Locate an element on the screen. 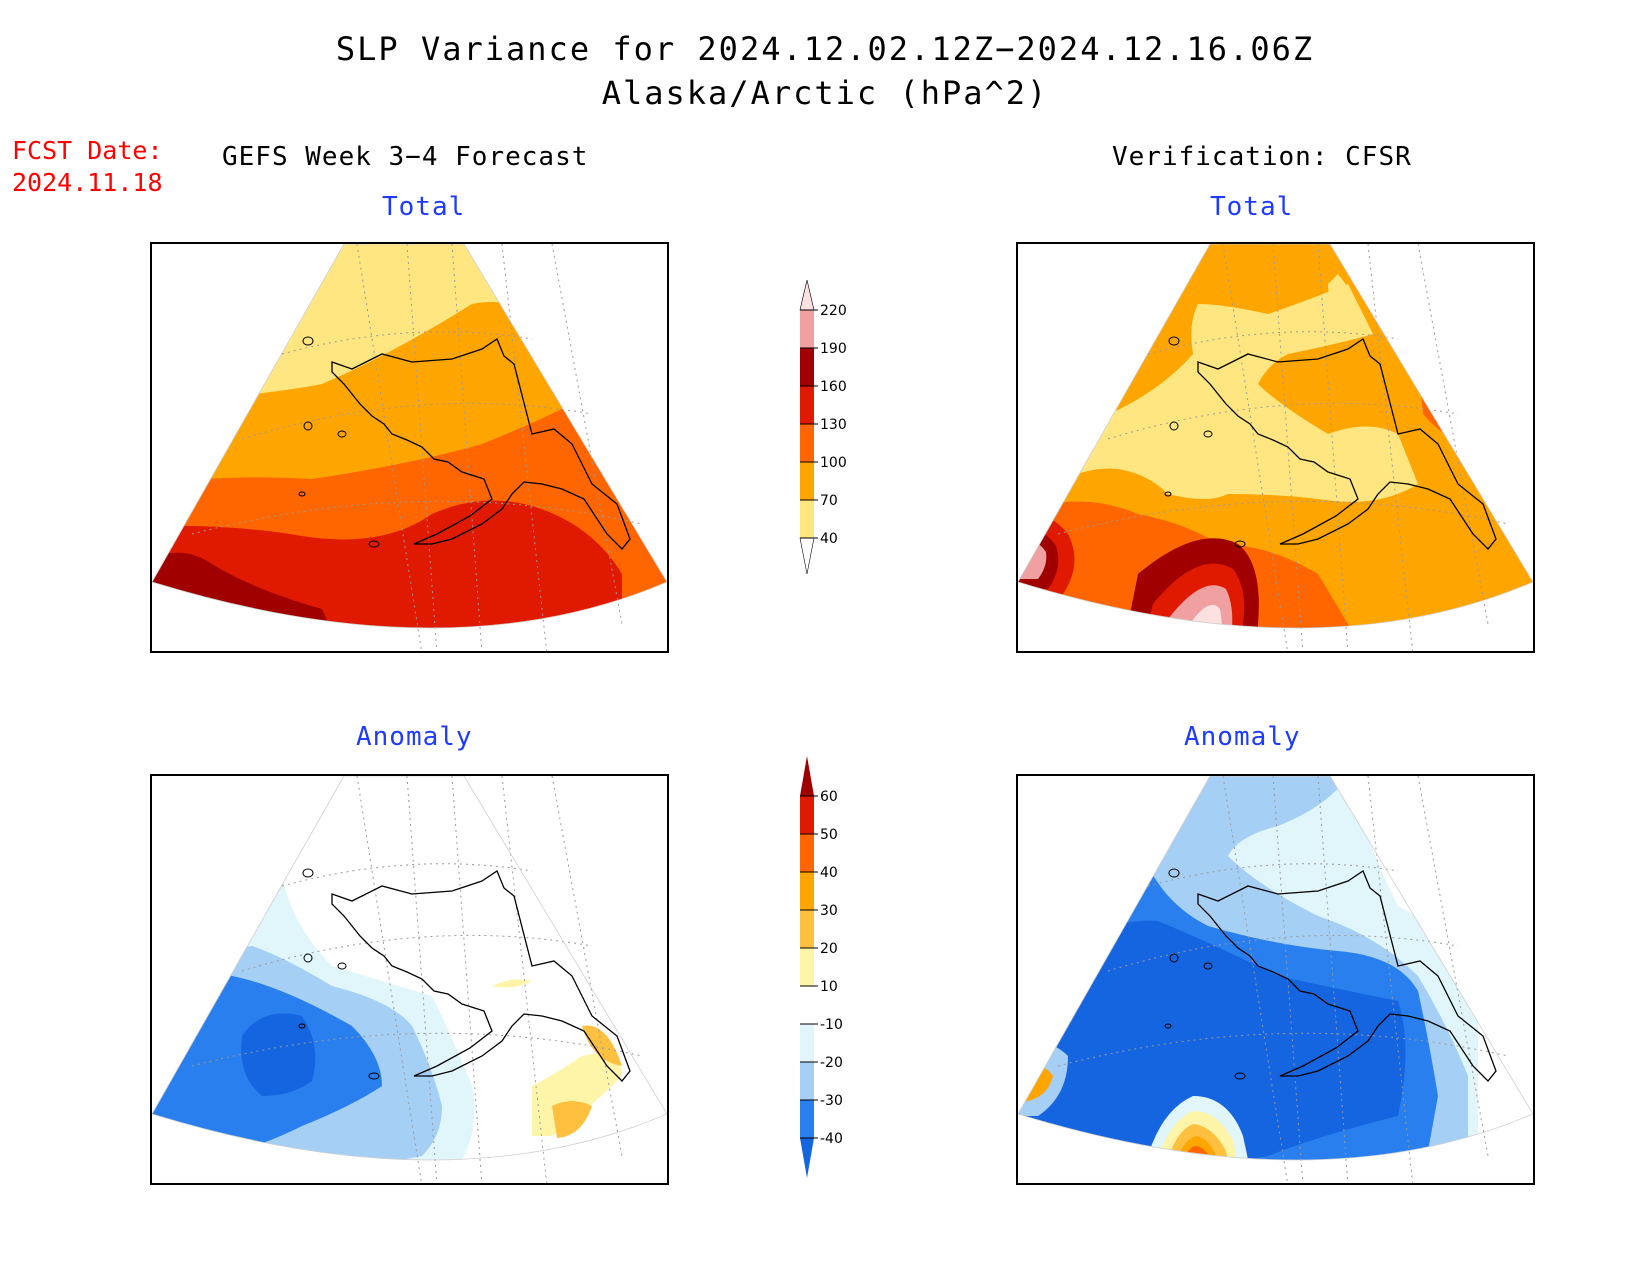 The width and height of the screenshot is (1650, 1275). left-column-heading: GEFS Week 3−4 Forecast is located at coordinates (405, 157).